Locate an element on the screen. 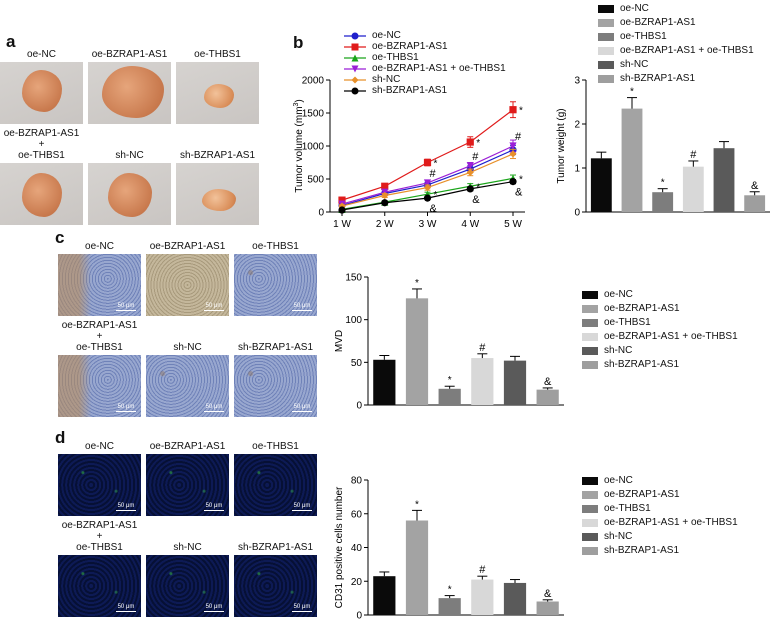  legend-label: sh-BZRAP1-AS1 is located at coordinates (642, 550).